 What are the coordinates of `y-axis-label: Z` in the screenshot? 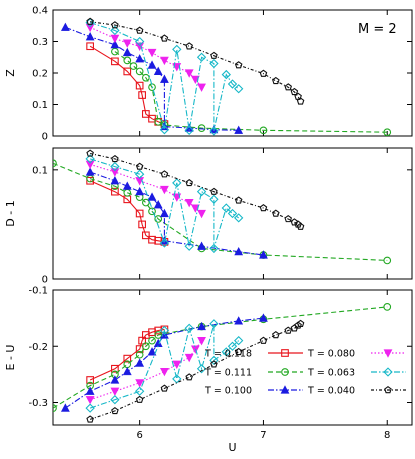 It's located at (10, 73).